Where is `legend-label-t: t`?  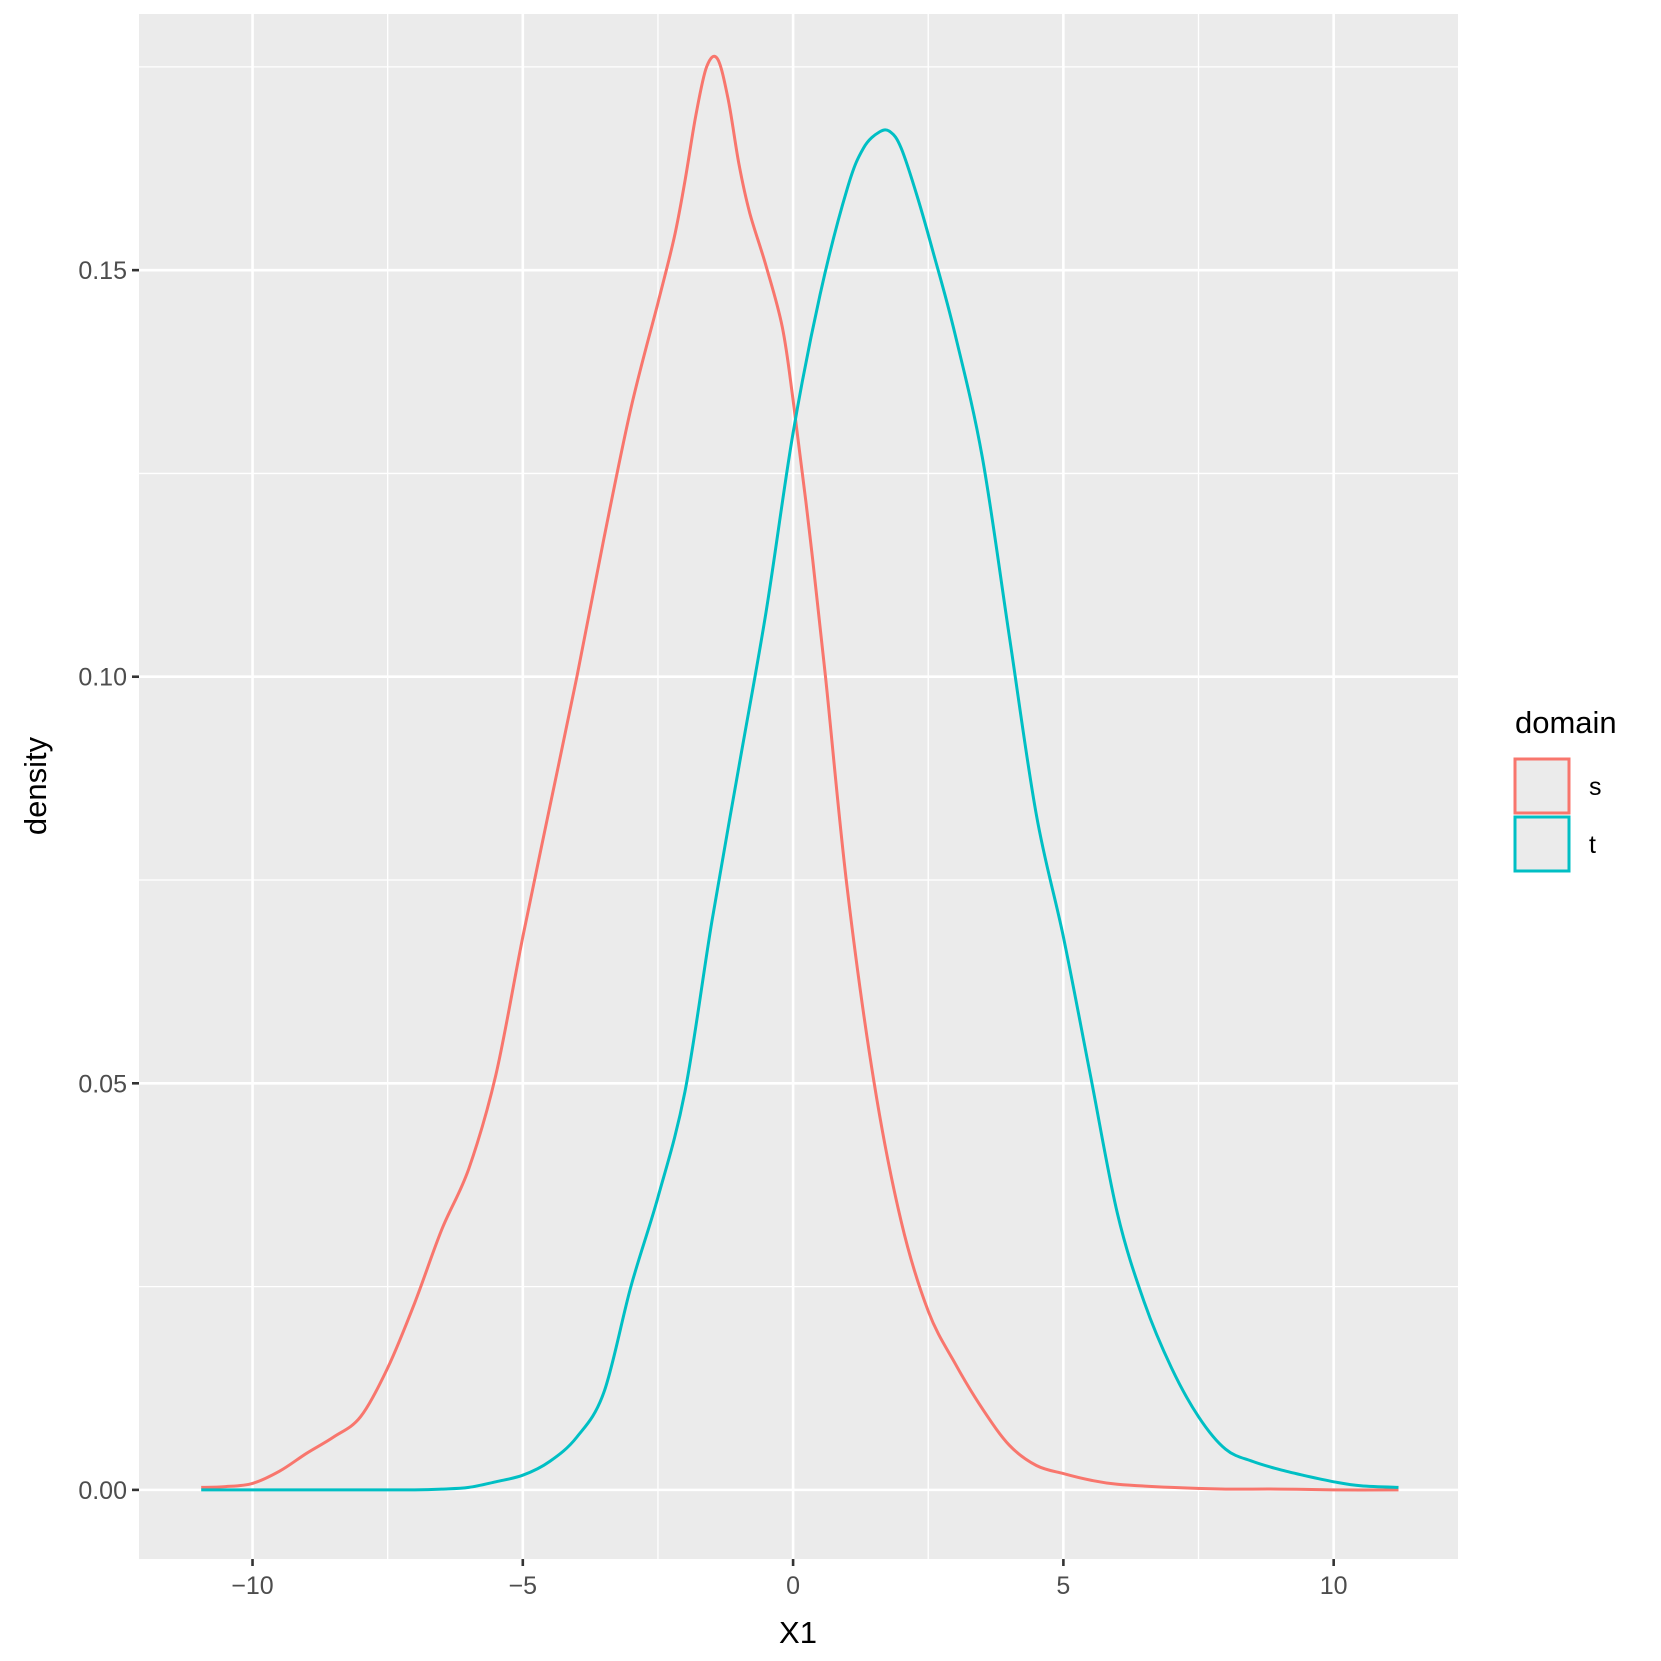
legend-label-t: t is located at coordinates (1592, 845).